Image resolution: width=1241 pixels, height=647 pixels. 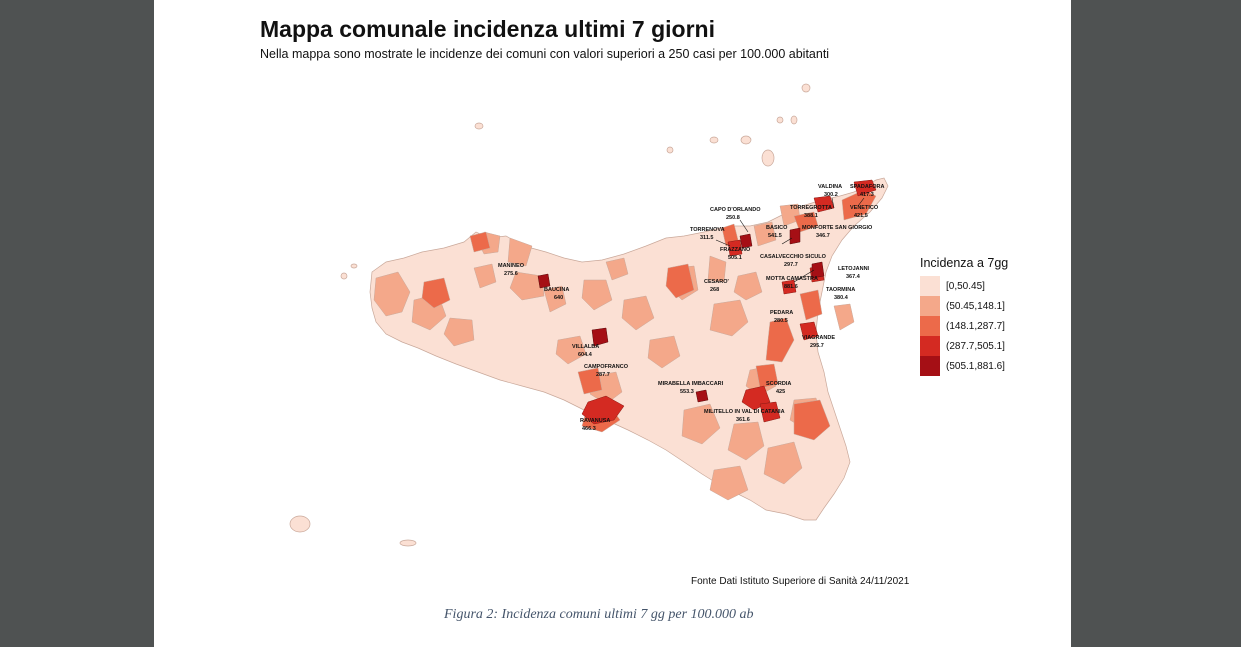 I want to click on label-name: BAUCINA, so click(x=556, y=290).